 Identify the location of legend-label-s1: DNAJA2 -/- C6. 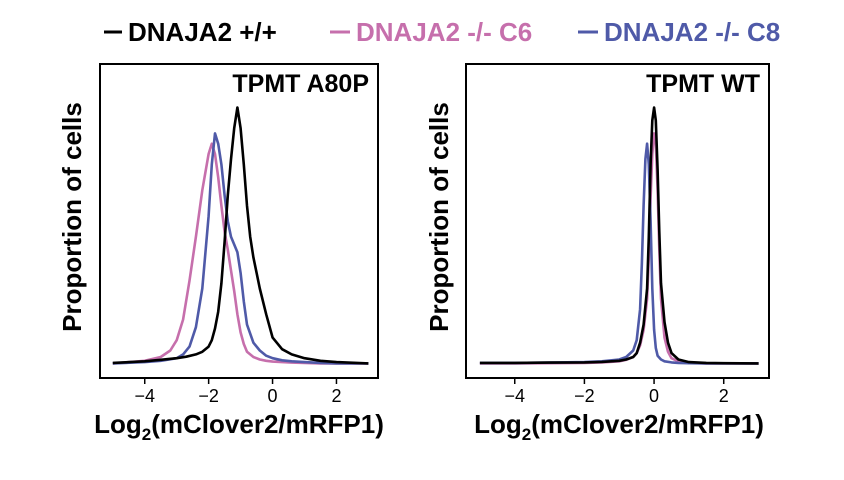
(444, 32).